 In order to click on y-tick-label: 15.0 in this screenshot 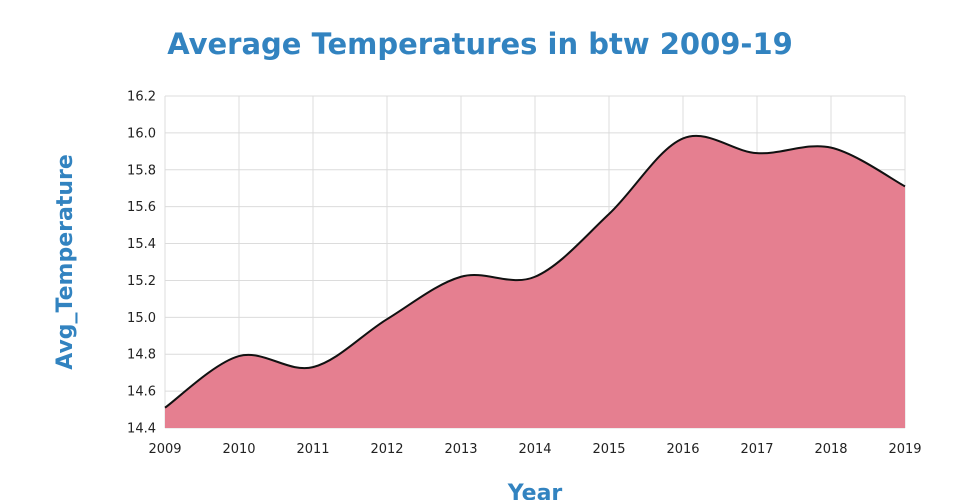, I will do `click(141, 318)`.